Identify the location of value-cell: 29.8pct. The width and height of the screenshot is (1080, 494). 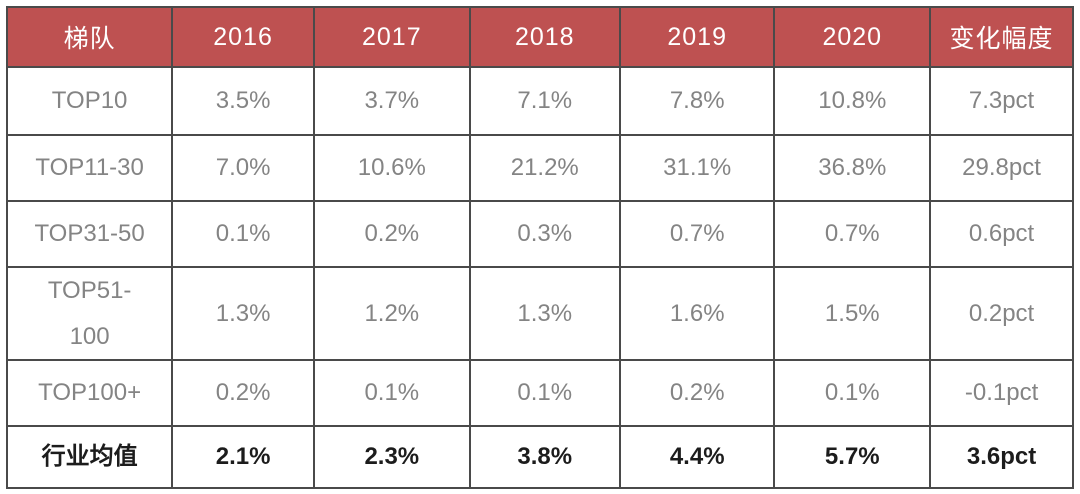
(1001, 168).